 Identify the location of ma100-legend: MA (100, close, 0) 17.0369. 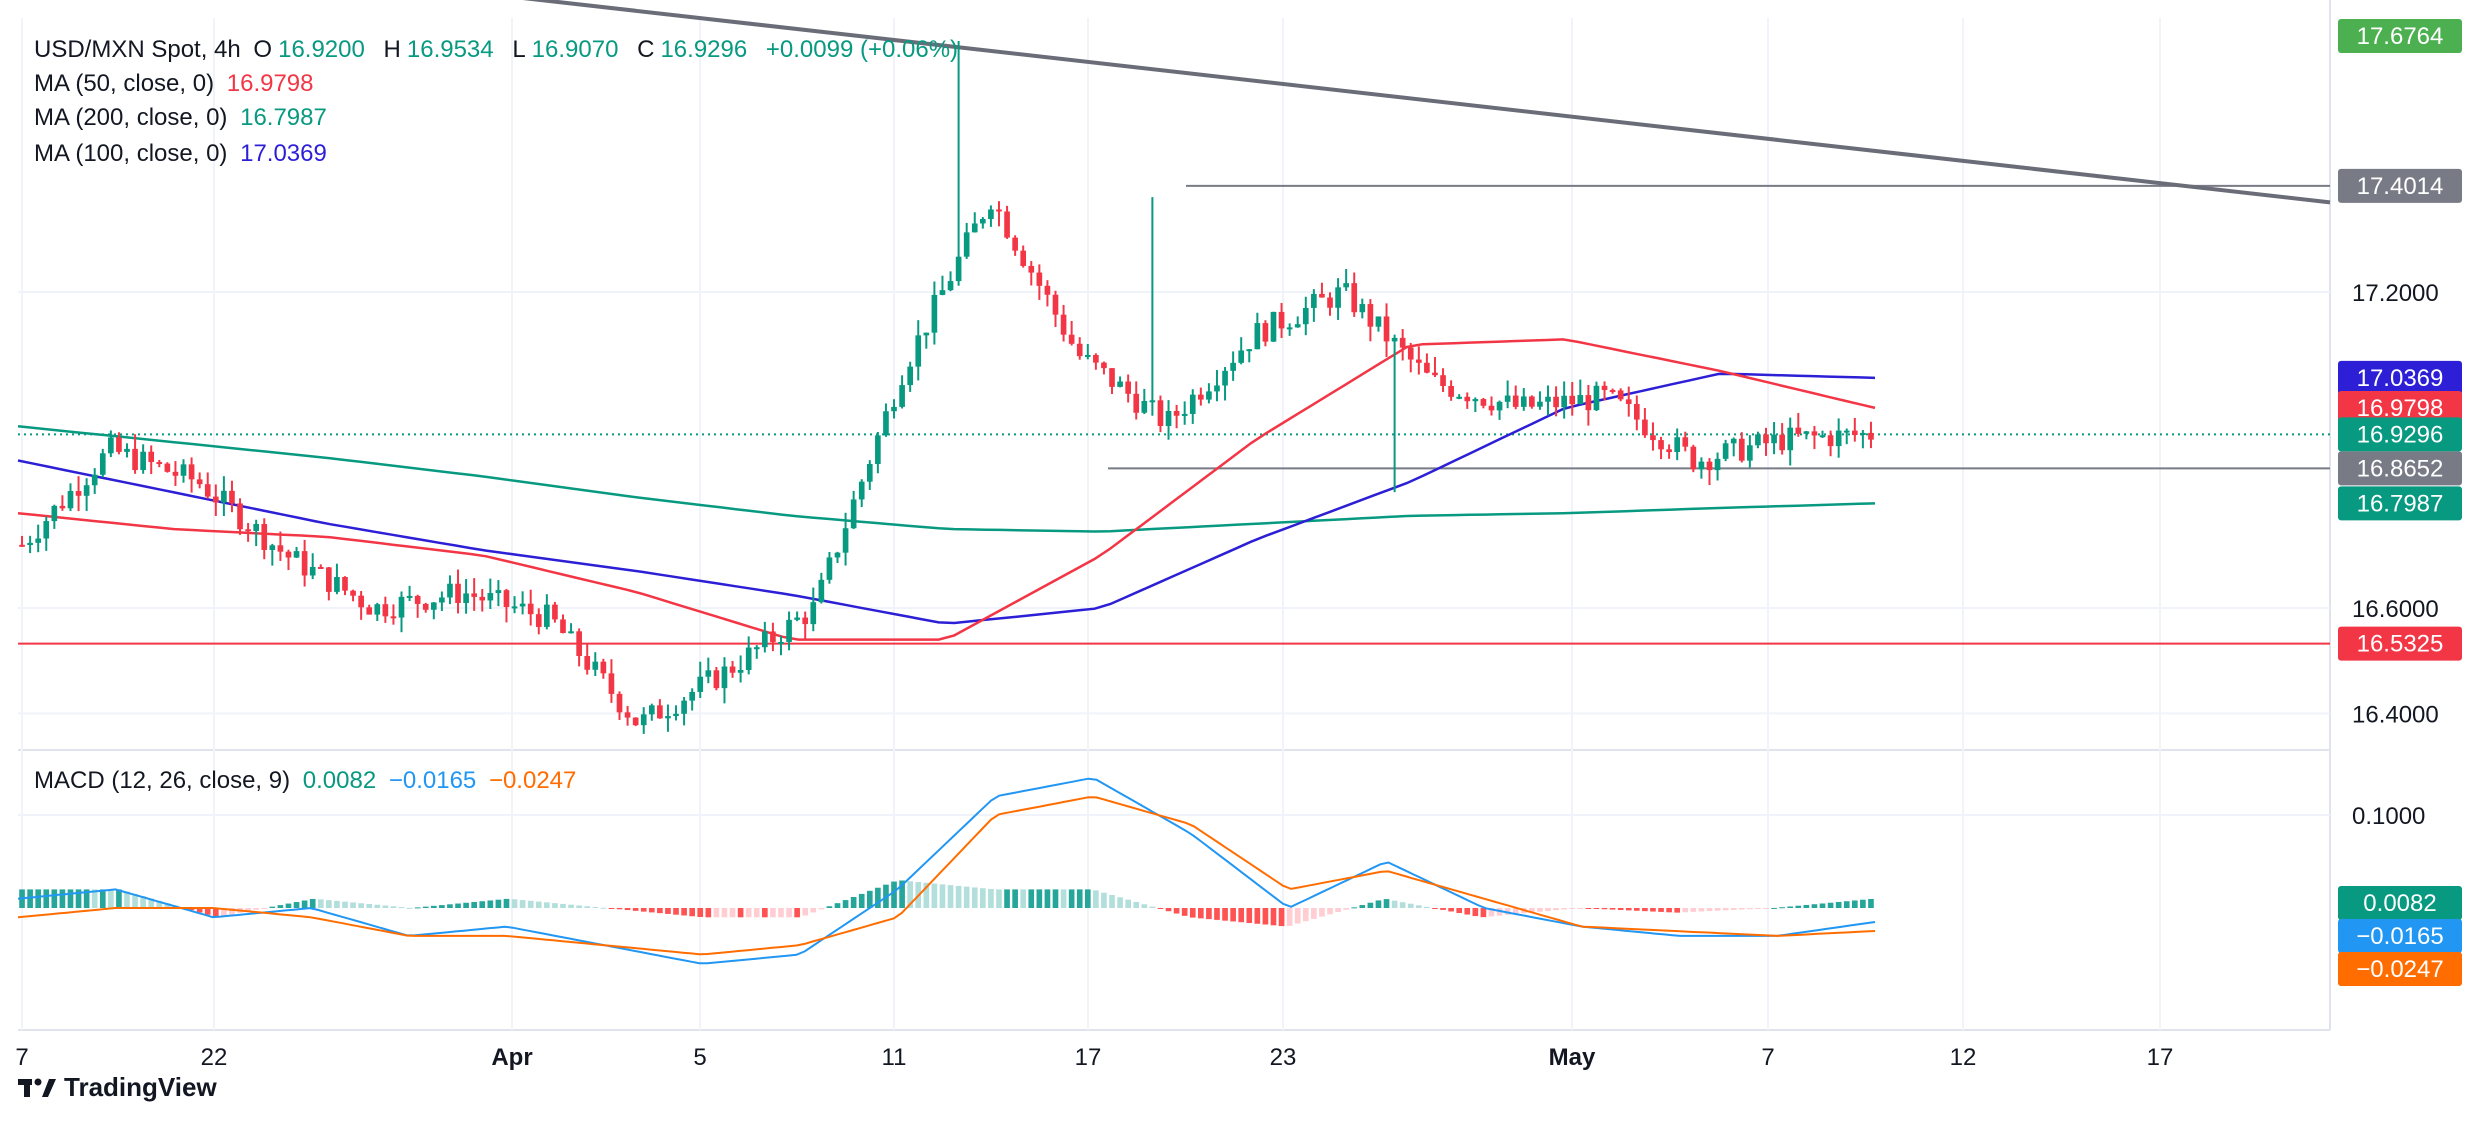
(180, 153).